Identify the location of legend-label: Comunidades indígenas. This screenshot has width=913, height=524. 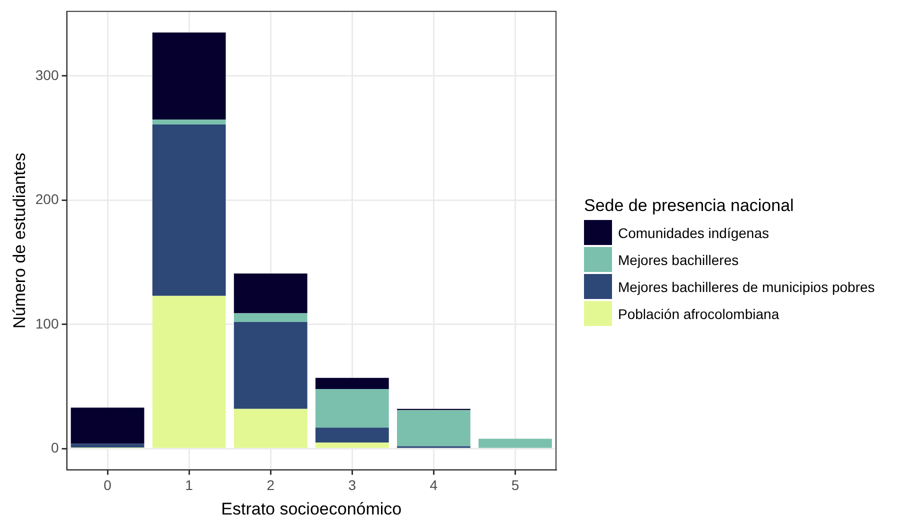
(693, 232).